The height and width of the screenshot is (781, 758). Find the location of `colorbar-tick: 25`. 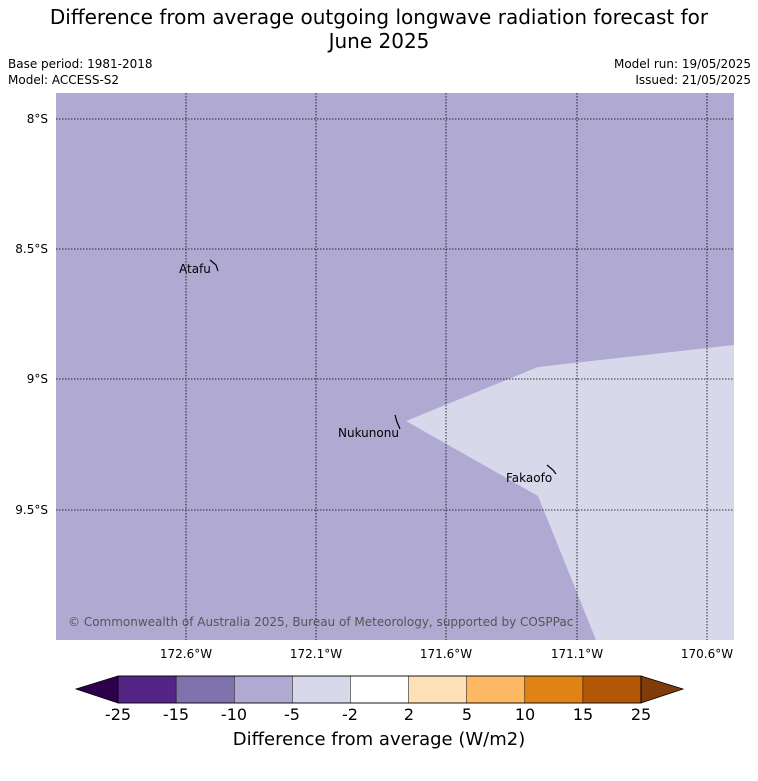

colorbar-tick: 25 is located at coordinates (641, 714).